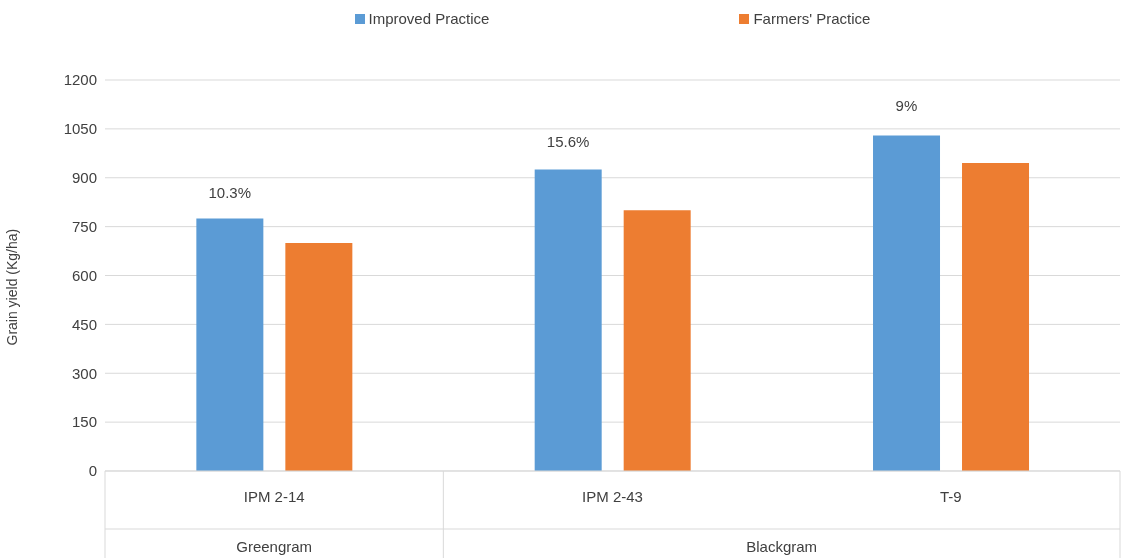 The image size is (1133, 558). Describe the element at coordinates (274, 496) in the screenshot. I see `x-tick-label: IPM 2-14` at that location.